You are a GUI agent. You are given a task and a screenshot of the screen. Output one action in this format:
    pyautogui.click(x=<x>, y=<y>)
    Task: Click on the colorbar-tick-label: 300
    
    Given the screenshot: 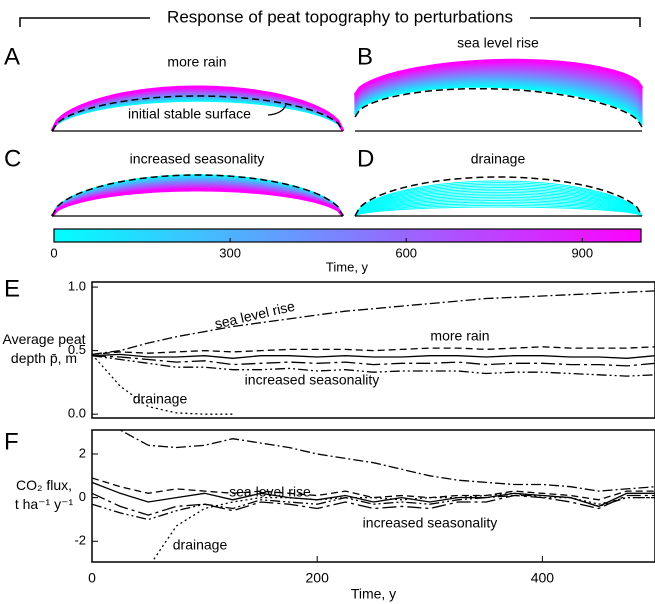 What is the action you would take?
    pyautogui.click(x=230, y=252)
    